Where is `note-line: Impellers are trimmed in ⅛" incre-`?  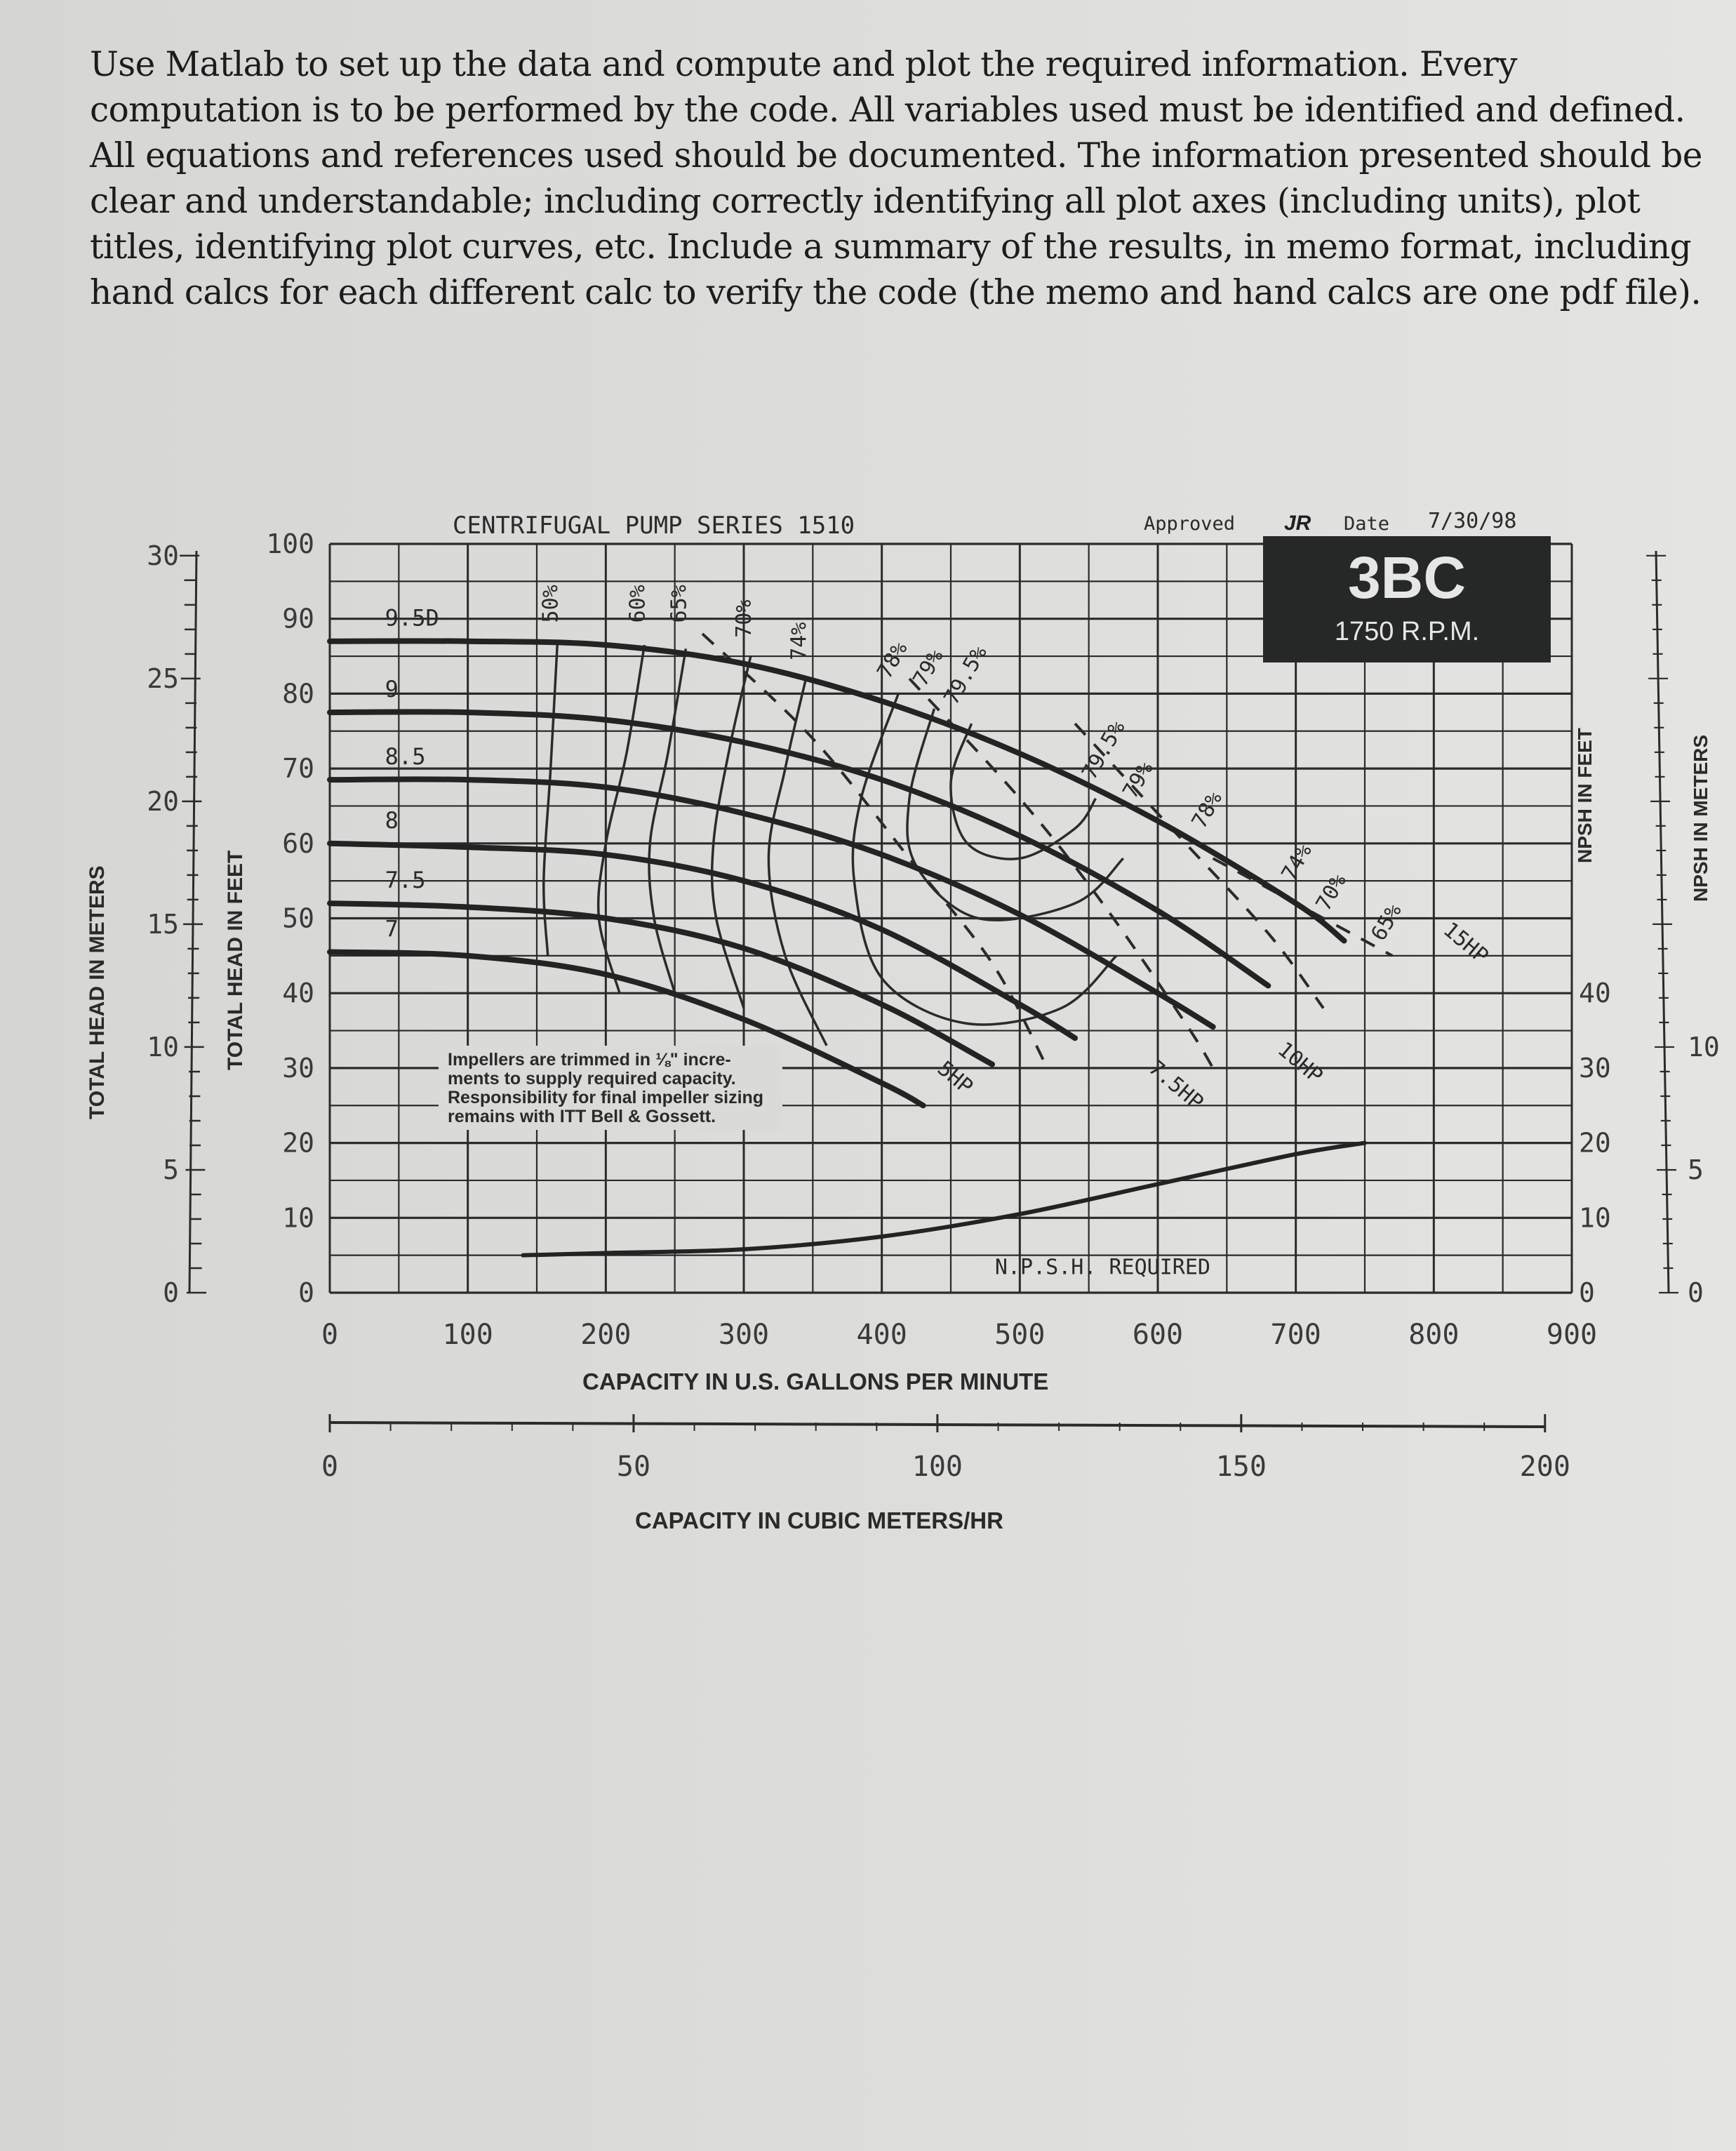
note-line: Impellers are trimmed in ⅛" incre- is located at coordinates (589, 1060).